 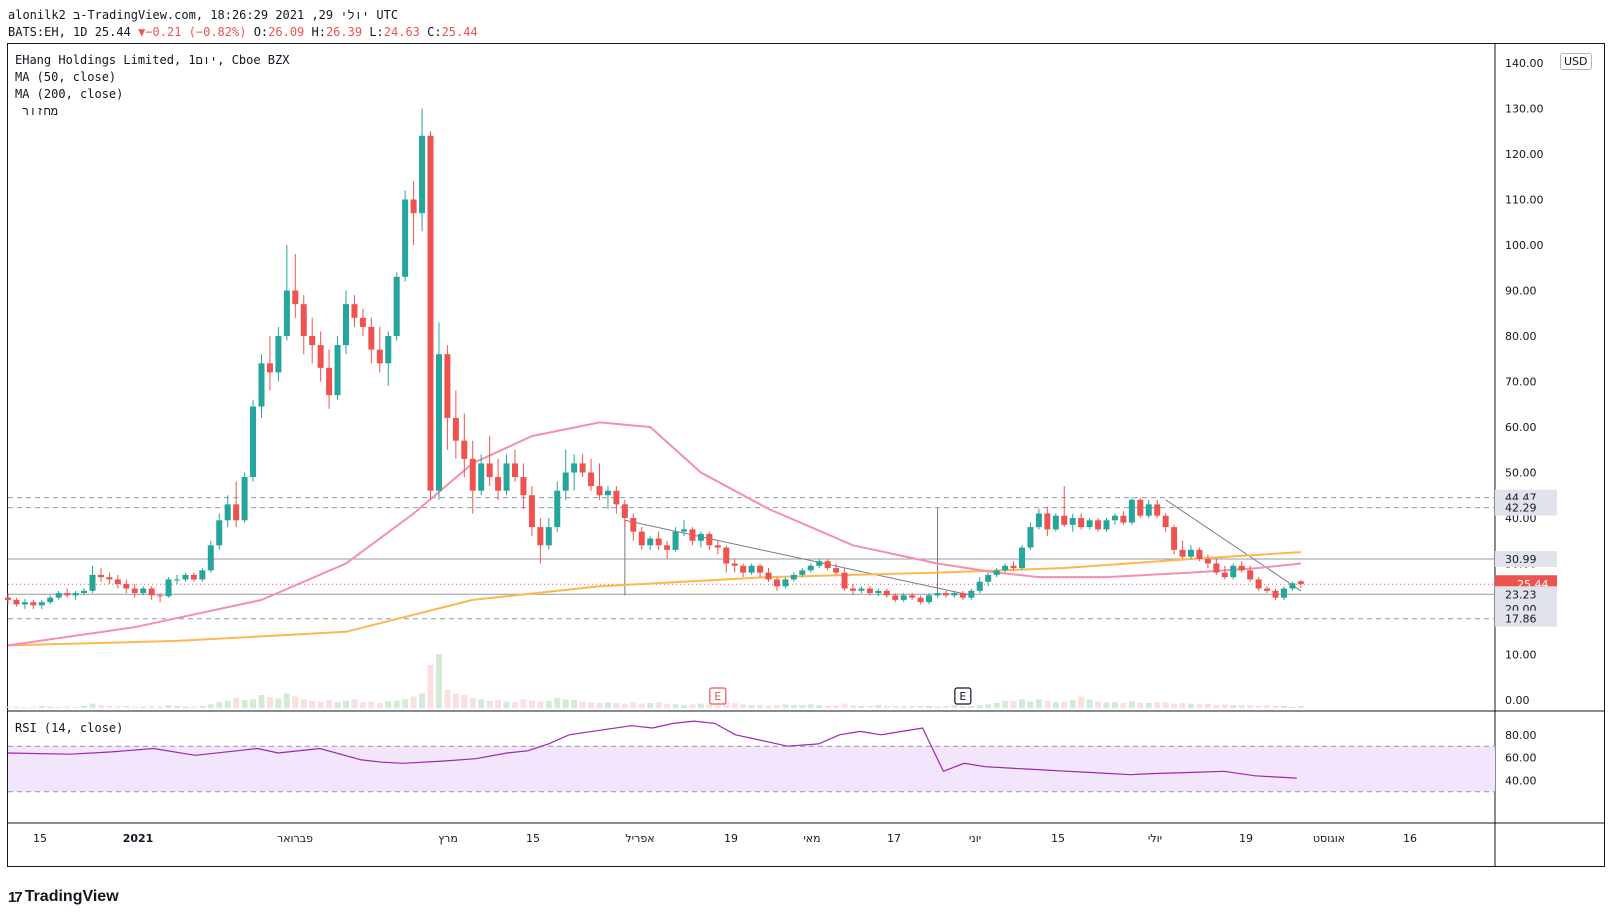 I want to click on price-tick-label: 70.00, so click(x=1521, y=382).